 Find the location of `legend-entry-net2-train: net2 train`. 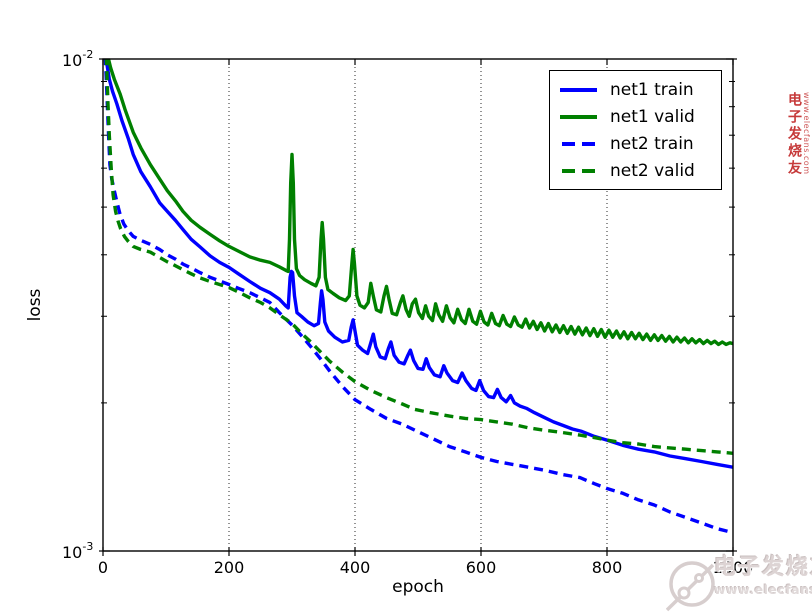

legend-entry-net2-train: net2 train is located at coordinates (636, 144).